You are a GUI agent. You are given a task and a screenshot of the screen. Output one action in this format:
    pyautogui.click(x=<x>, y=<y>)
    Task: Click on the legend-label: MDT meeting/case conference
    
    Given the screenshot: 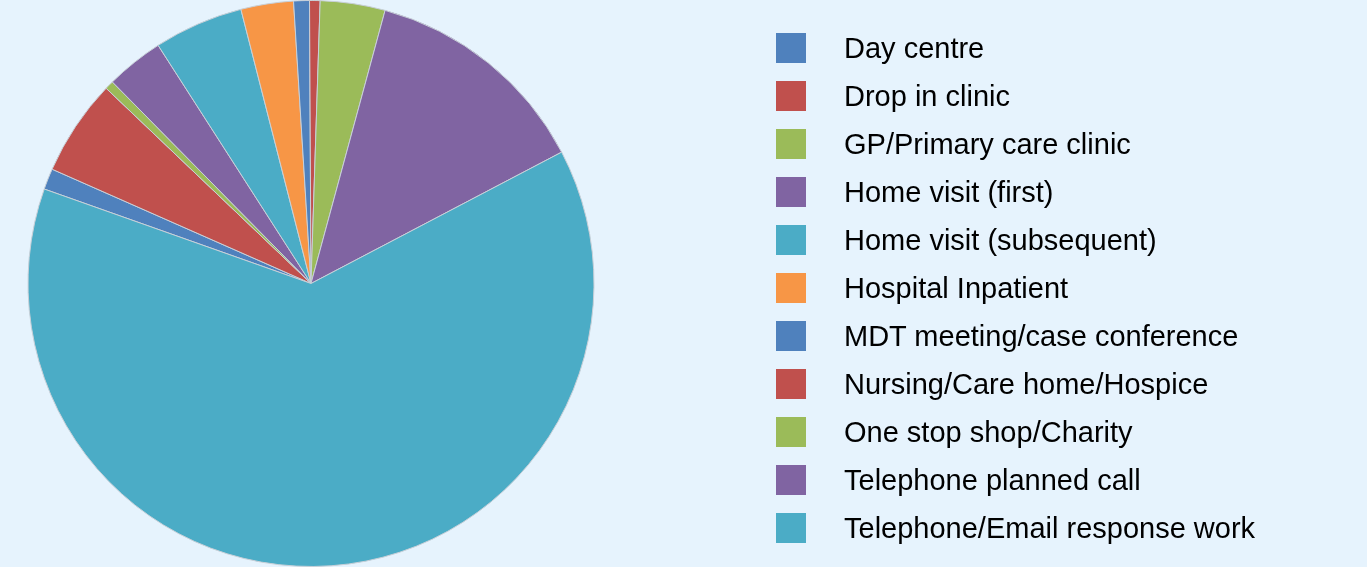 What is the action you would take?
    pyautogui.click(x=1041, y=336)
    